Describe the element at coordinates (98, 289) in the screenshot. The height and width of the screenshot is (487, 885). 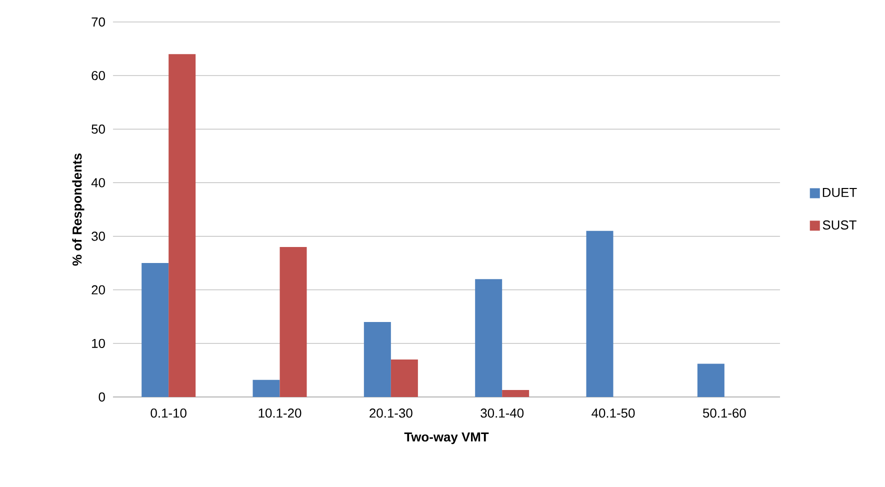
I see `y-tick-label: 20` at that location.